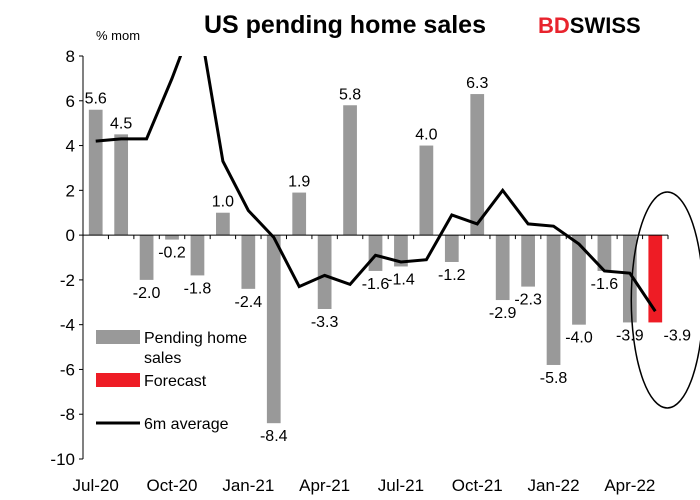 Image resolution: width=700 pixels, height=500 pixels. What do you see at coordinates (452, 275) in the screenshot?
I see `data-label: -1.2` at bounding box center [452, 275].